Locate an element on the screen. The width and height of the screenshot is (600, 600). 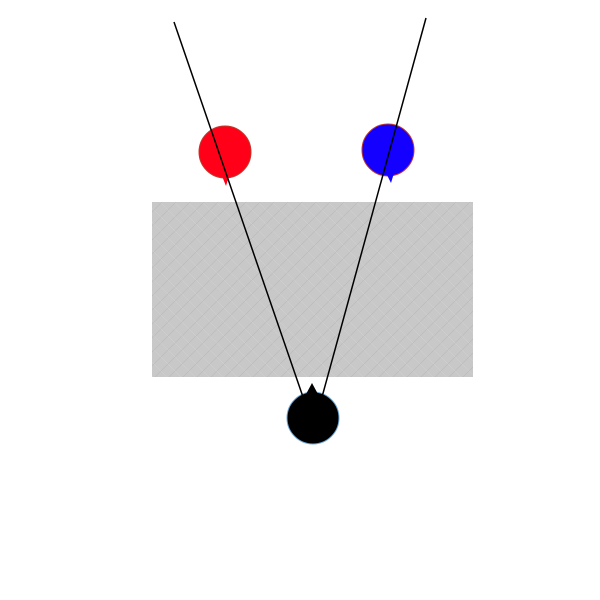
blue-ball-nub is located at coordinates (390, 178).